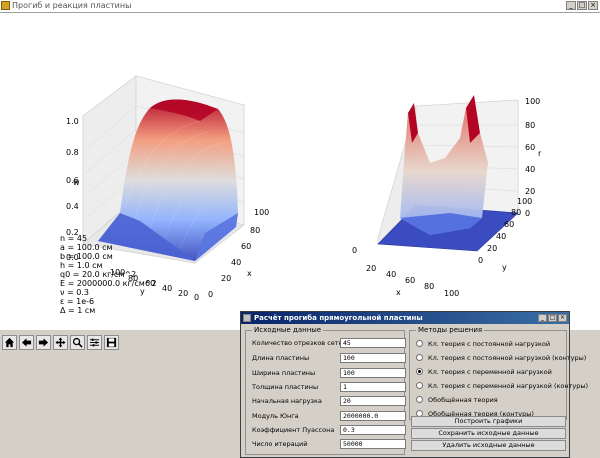 The height and width of the screenshot is (458, 600). Describe the element at coordinates (5, 5) in the screenshot. I see `app-icon` at that location.